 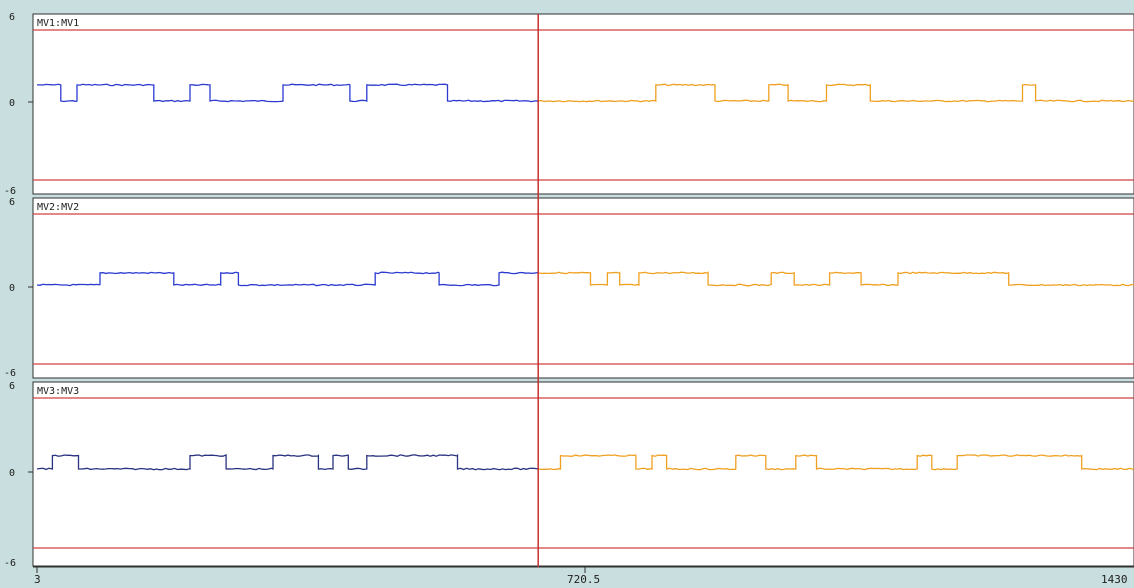 What do you see at coordinates (37, 579) in the screenshot?
I see `x-tick-start: 3` at bounding box center [37, 579].